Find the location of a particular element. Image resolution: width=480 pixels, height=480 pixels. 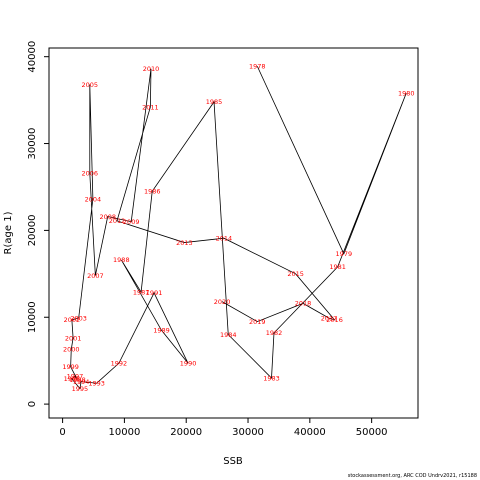

year-label-1994: 1994 is located at coordinates (81, 382).